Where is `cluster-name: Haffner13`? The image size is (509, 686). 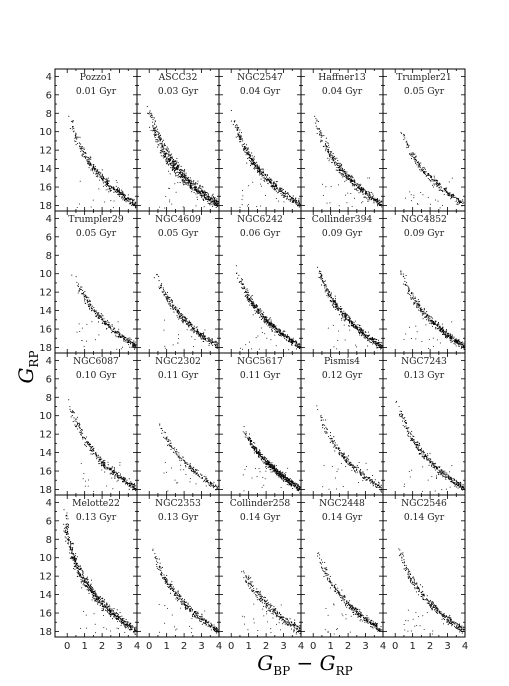 cluster-name: Haffner13 is located at coordinates (342, 77).